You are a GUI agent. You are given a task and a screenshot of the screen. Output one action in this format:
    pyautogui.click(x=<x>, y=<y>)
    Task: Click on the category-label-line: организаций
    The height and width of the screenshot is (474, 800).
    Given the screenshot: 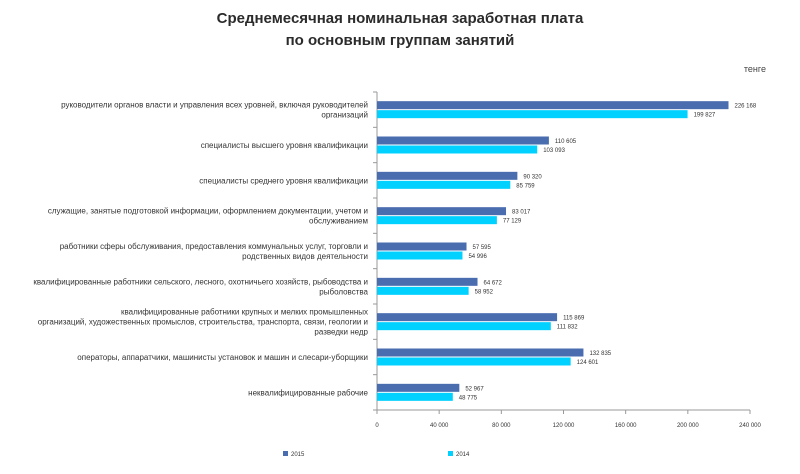 What is the action you would take?
    pyautogui.click(x=344, y=115)
    